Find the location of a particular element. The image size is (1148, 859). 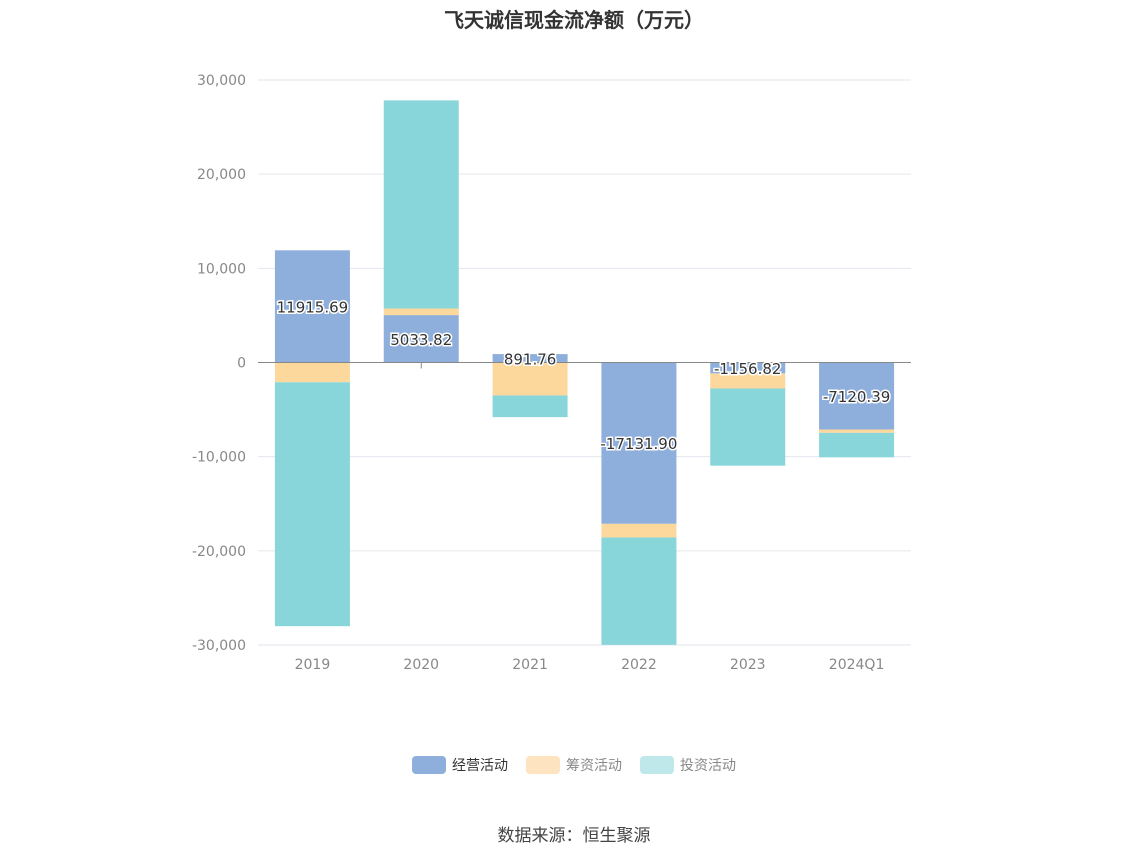

data-label-operating: 5033.82 is located at coordinates (421, 340).